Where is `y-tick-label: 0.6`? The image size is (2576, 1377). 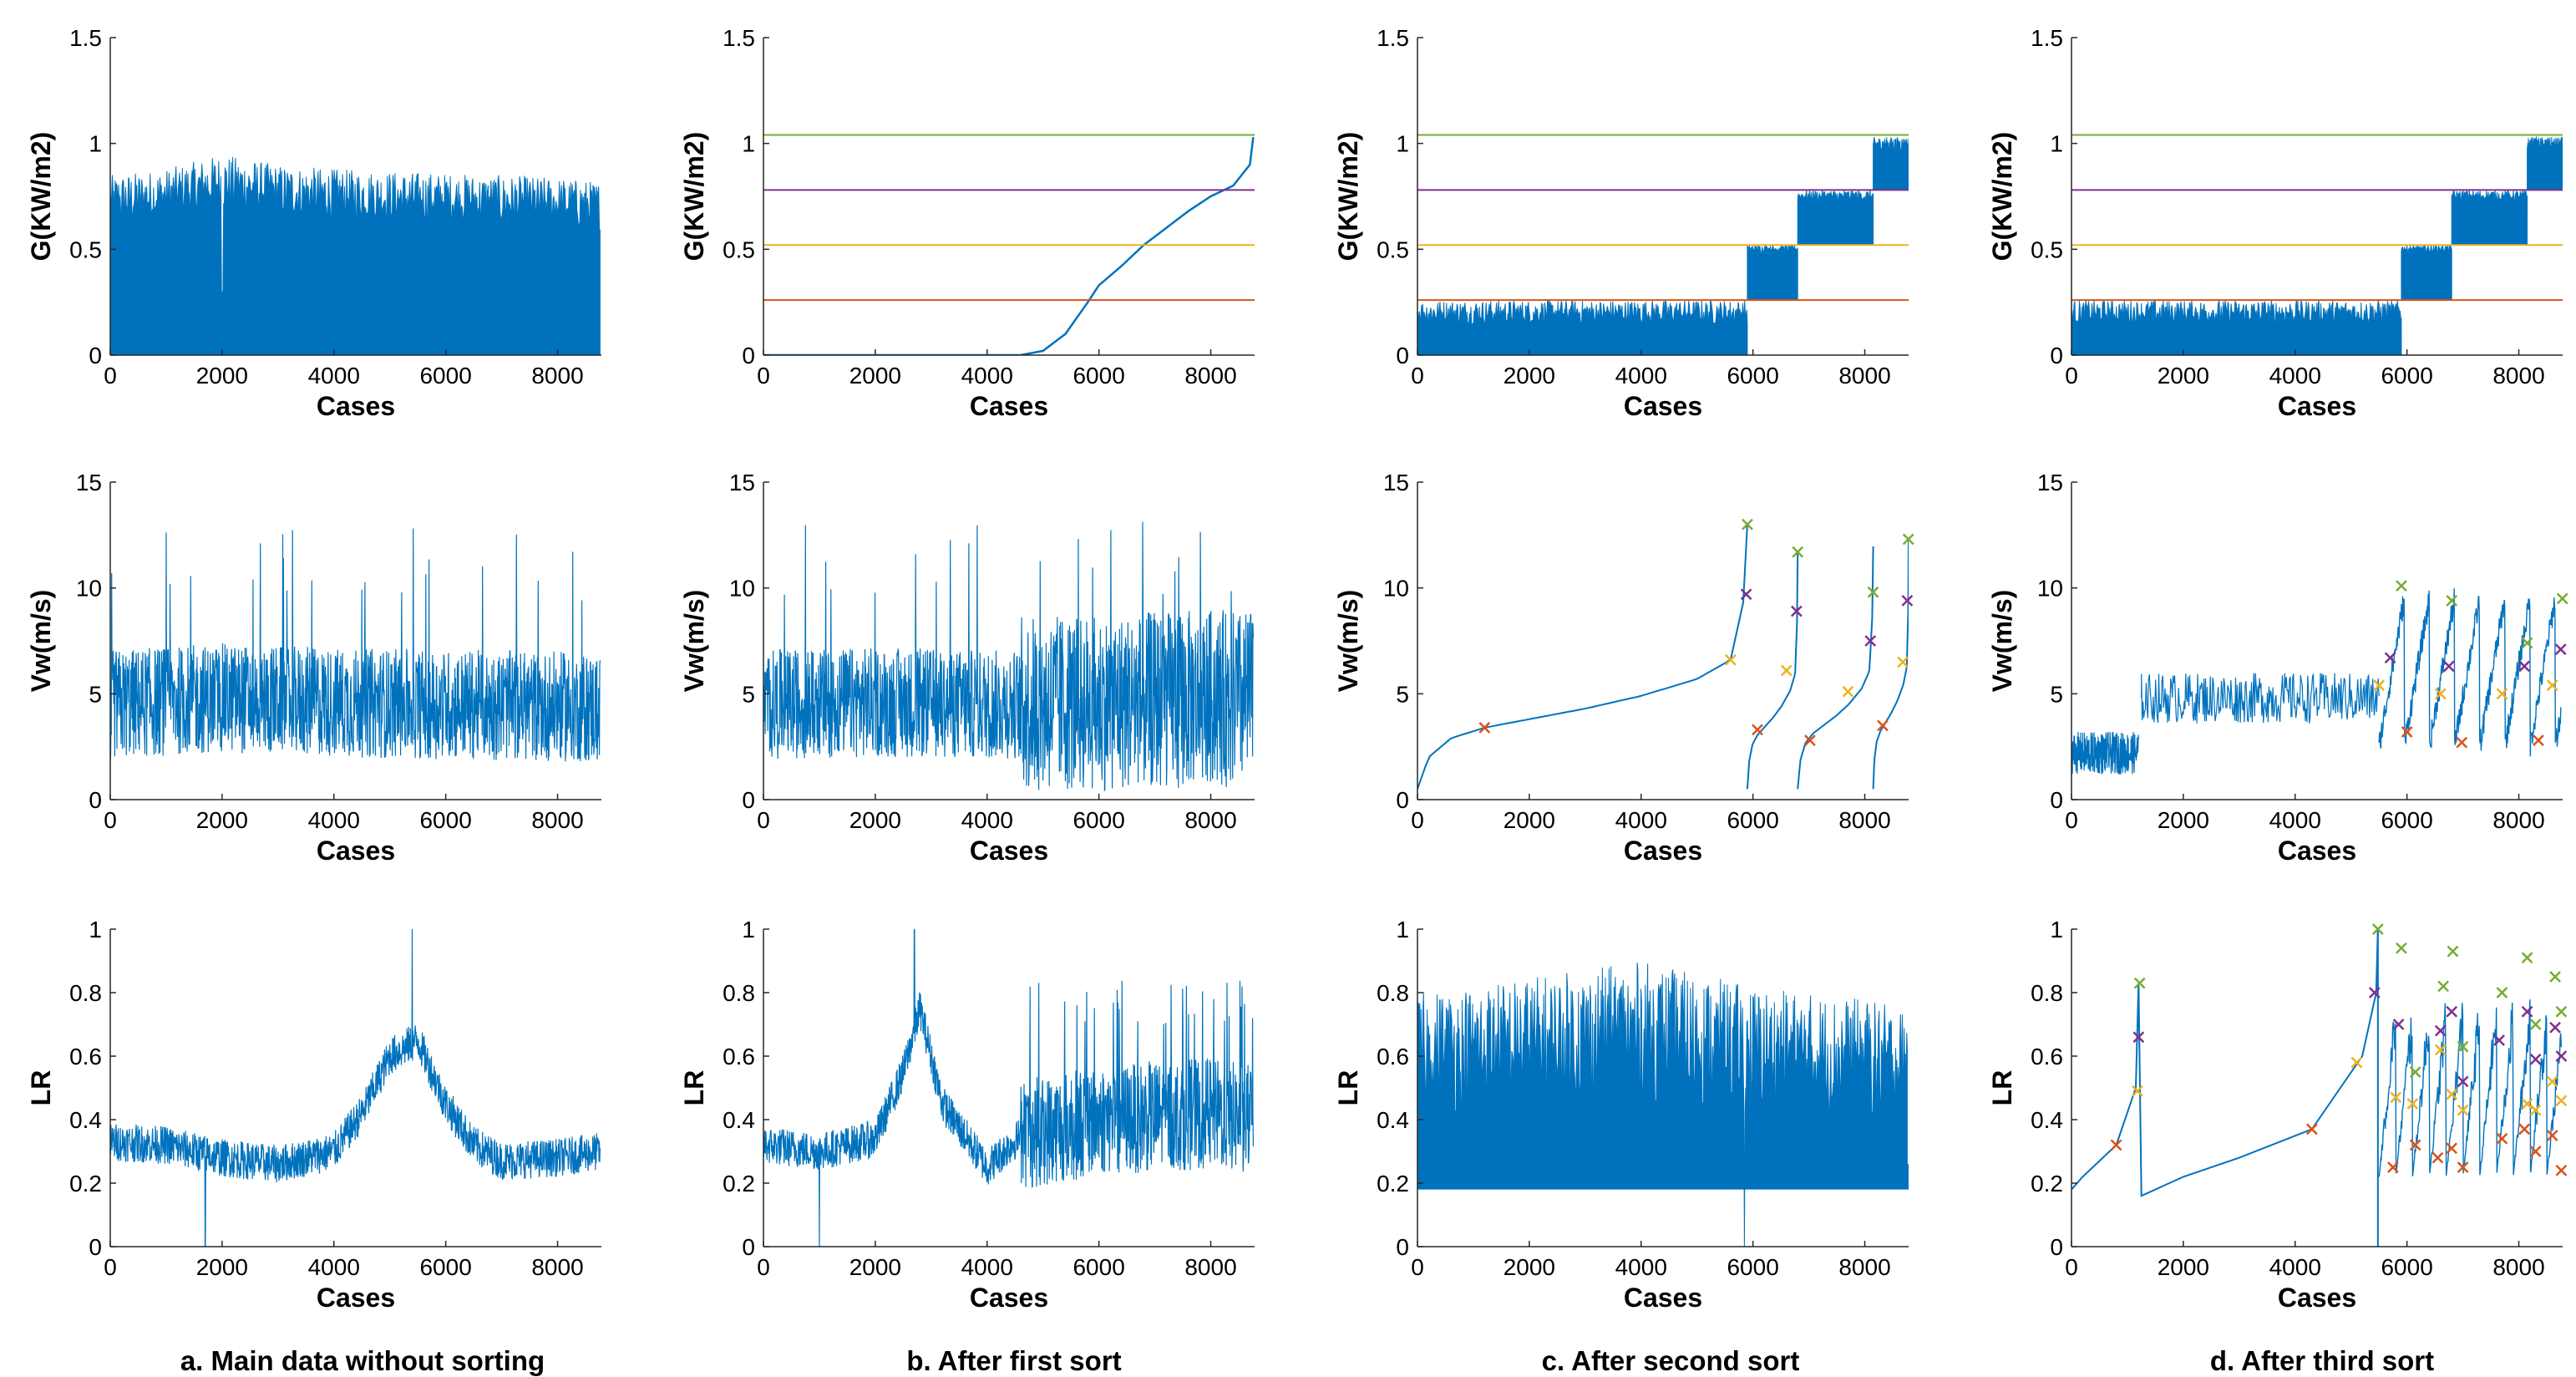
y-tick-label: 0.6 is located at coordinates (739, 1057).